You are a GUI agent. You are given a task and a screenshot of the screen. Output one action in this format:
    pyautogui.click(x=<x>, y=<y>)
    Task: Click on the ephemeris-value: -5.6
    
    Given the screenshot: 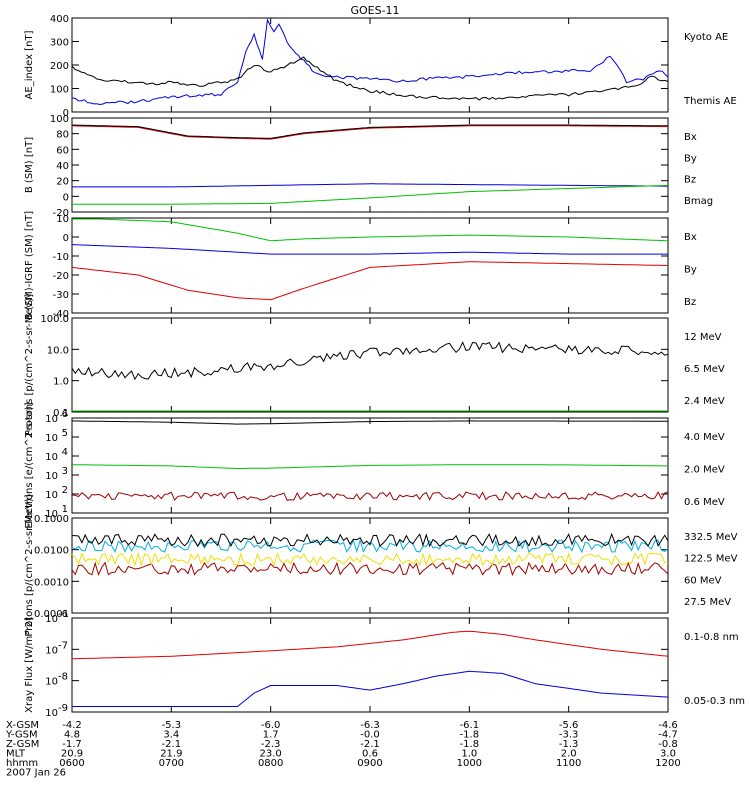 What is the action you would take?
    pyautogui.click(x=569, y=725)
    